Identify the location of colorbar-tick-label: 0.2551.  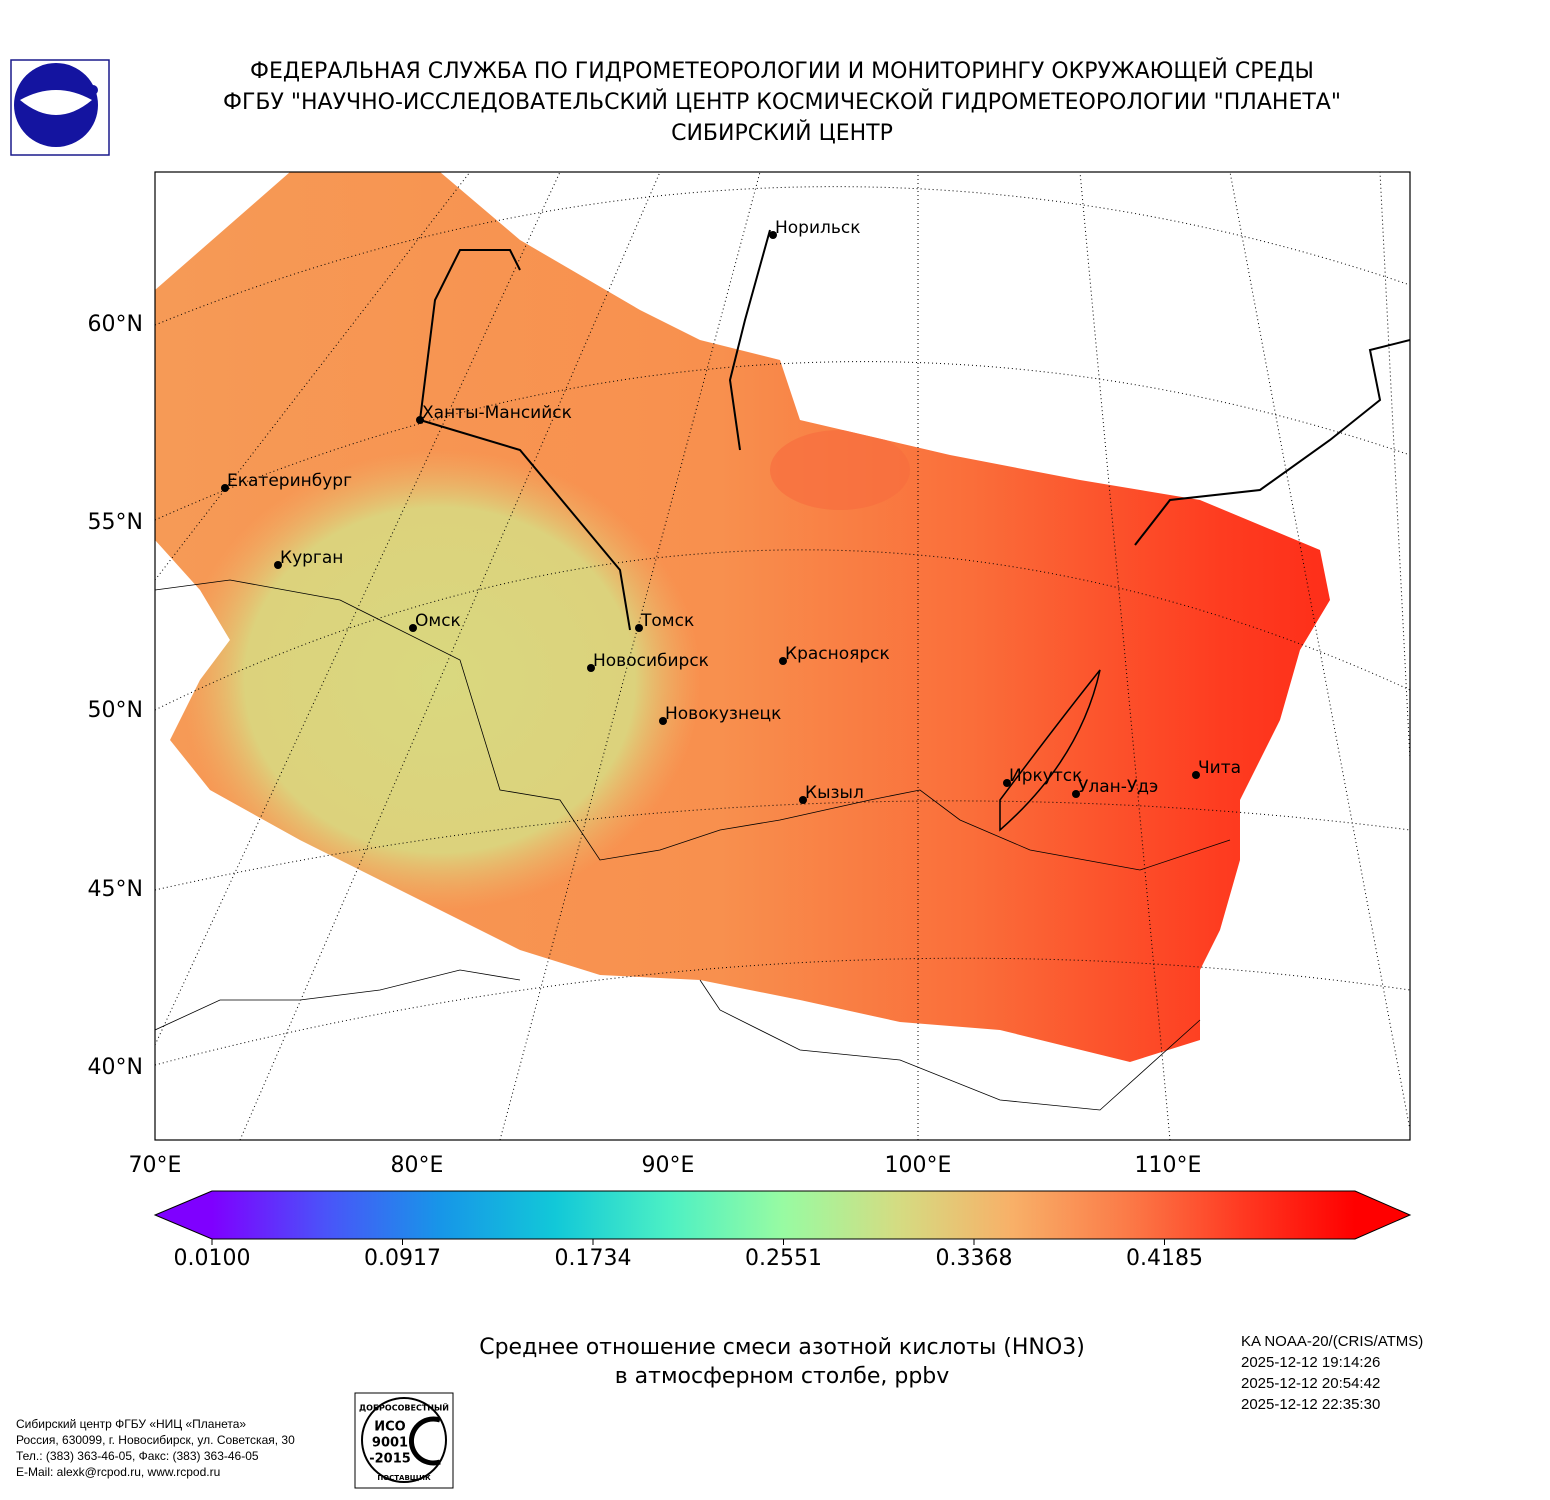
(783, 1258).